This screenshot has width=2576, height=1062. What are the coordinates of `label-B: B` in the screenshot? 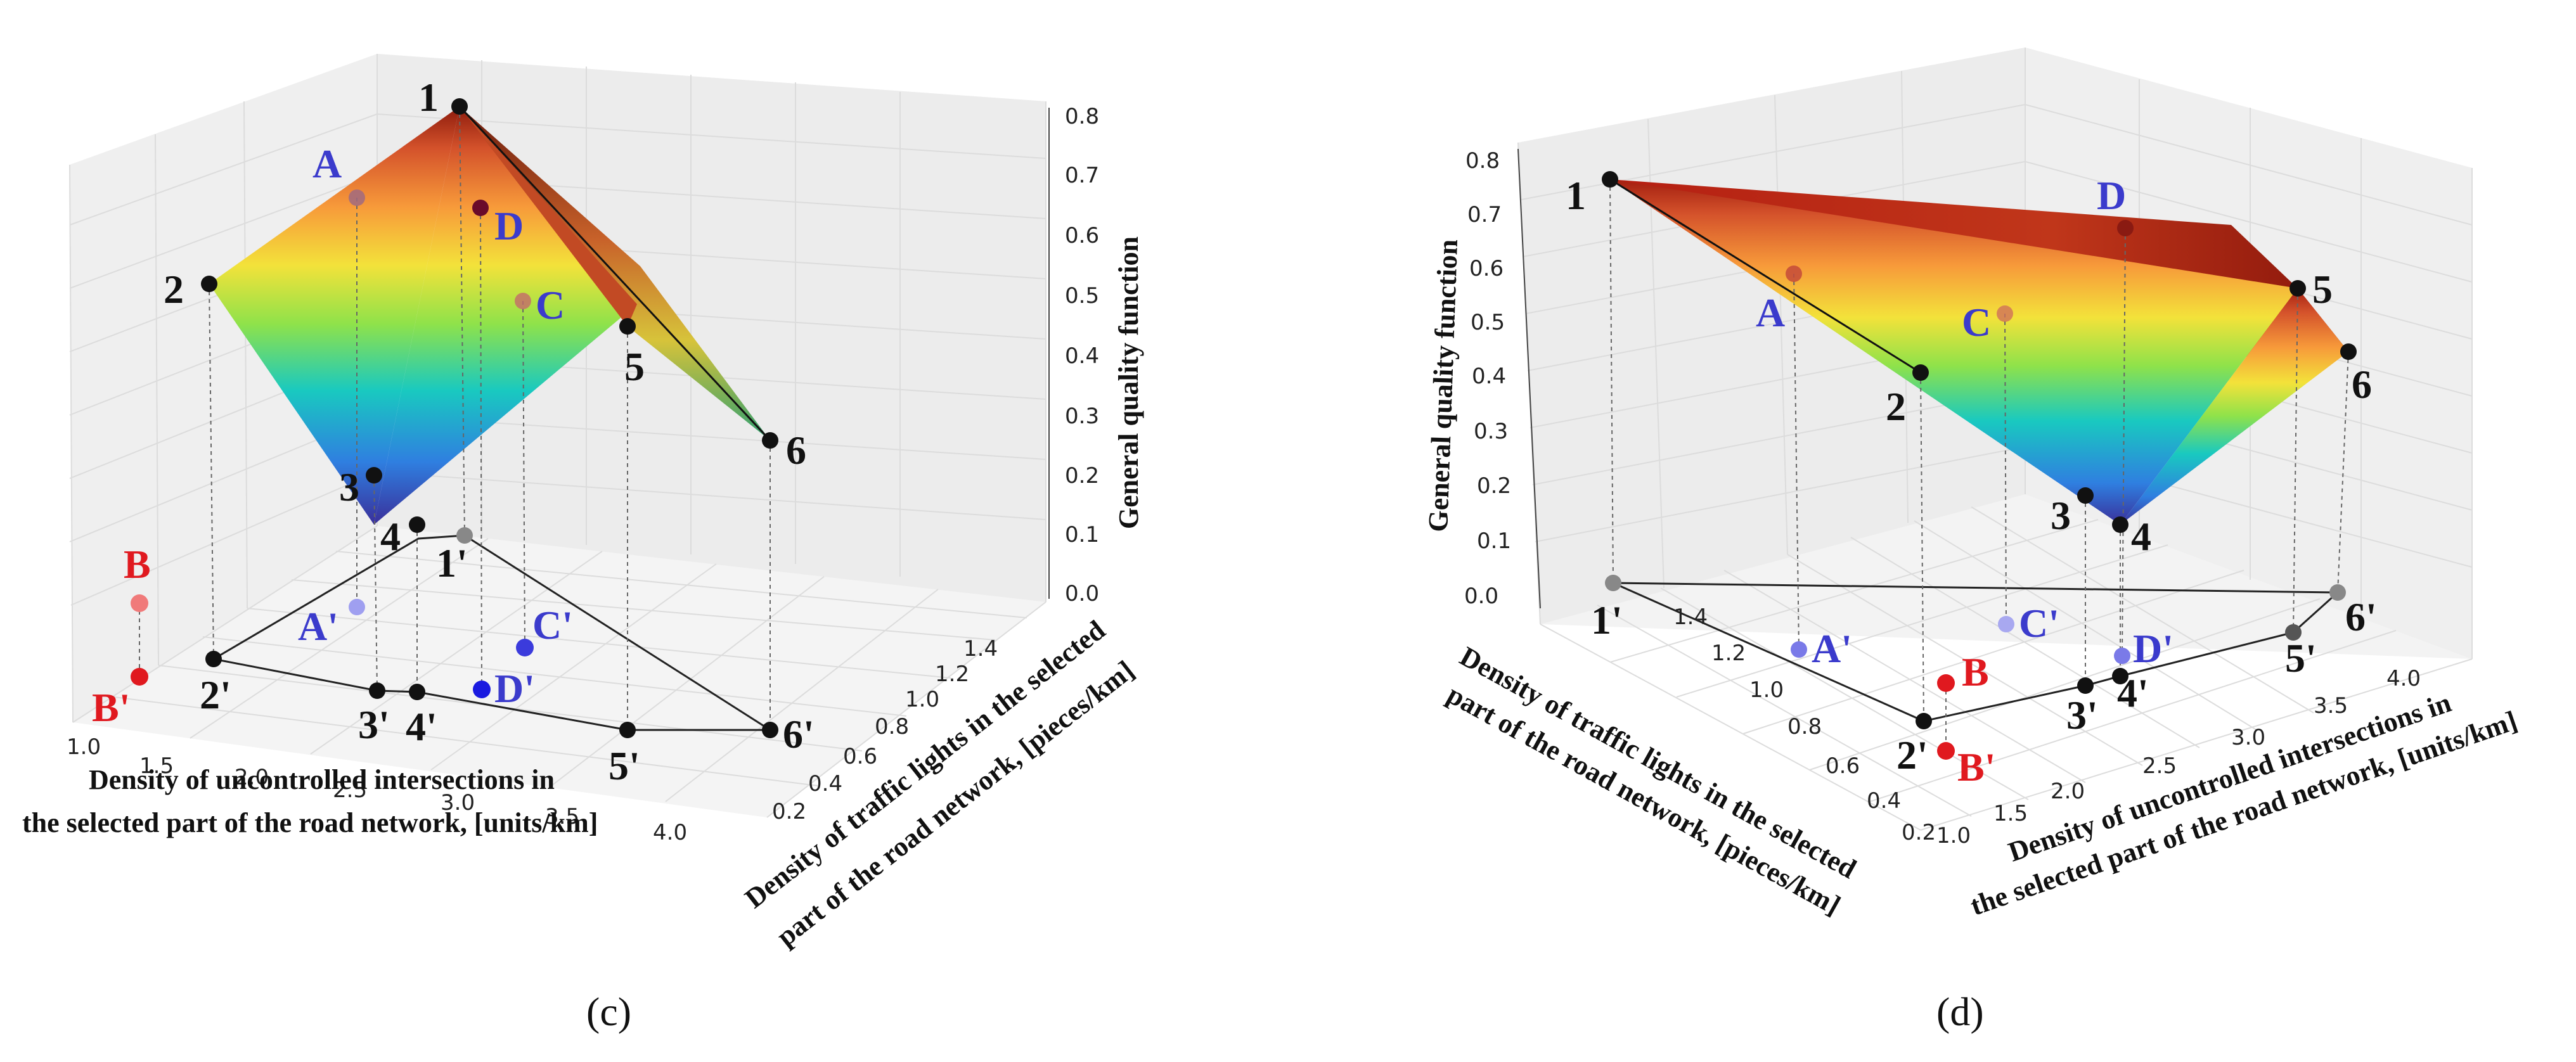 It's located at (137, 564).